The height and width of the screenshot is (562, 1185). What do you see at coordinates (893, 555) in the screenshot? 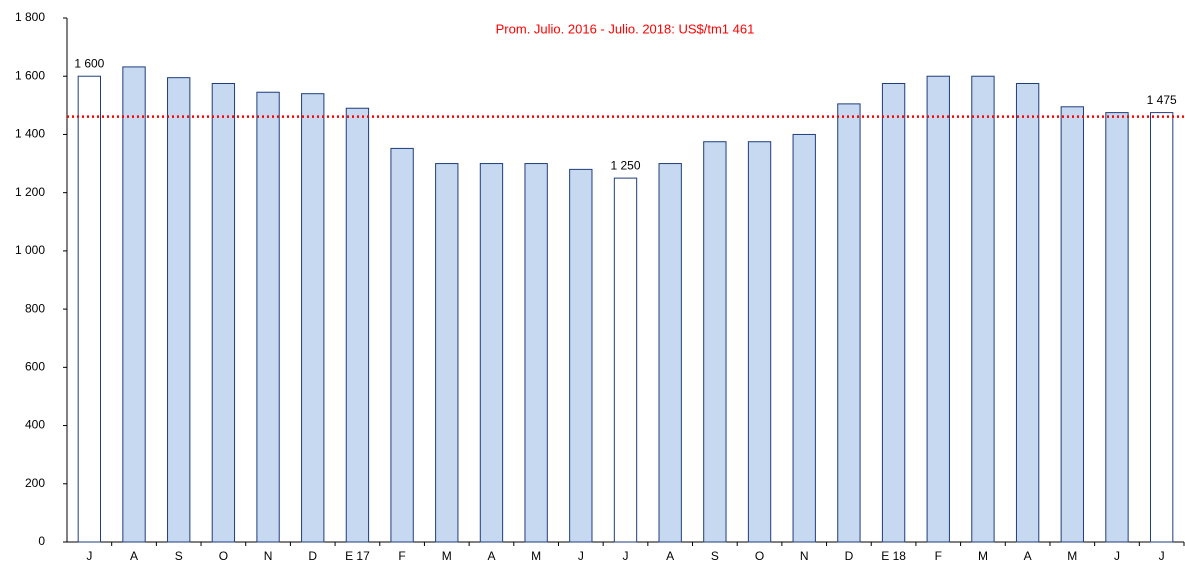
I see `x-tick-label: E 18` at bounding box center [893, 555].